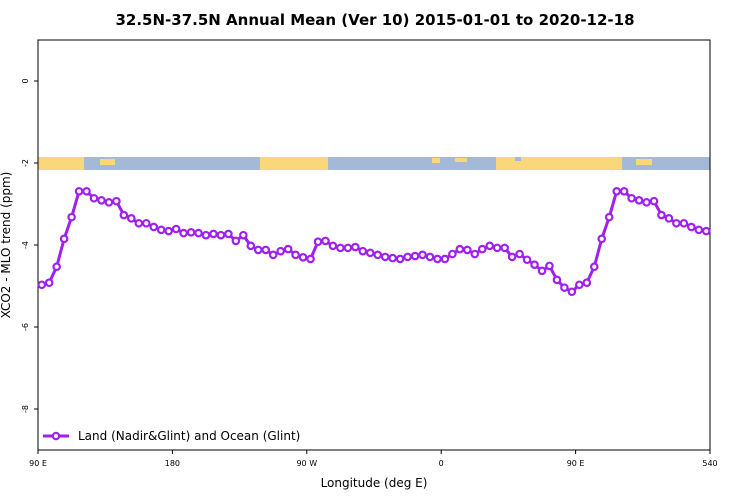  What do you see at coordinates (25, 80) in the screenshot?
I see `y-tick-label: 0` at bounding box center [25, 80].